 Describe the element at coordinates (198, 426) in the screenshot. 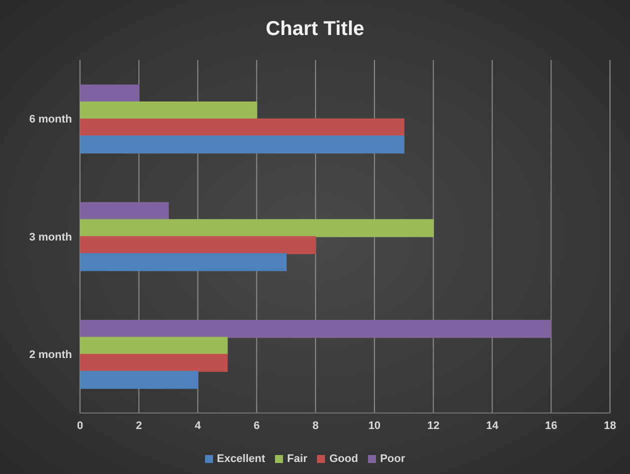

I see `x-tick-label: 4` at that location.